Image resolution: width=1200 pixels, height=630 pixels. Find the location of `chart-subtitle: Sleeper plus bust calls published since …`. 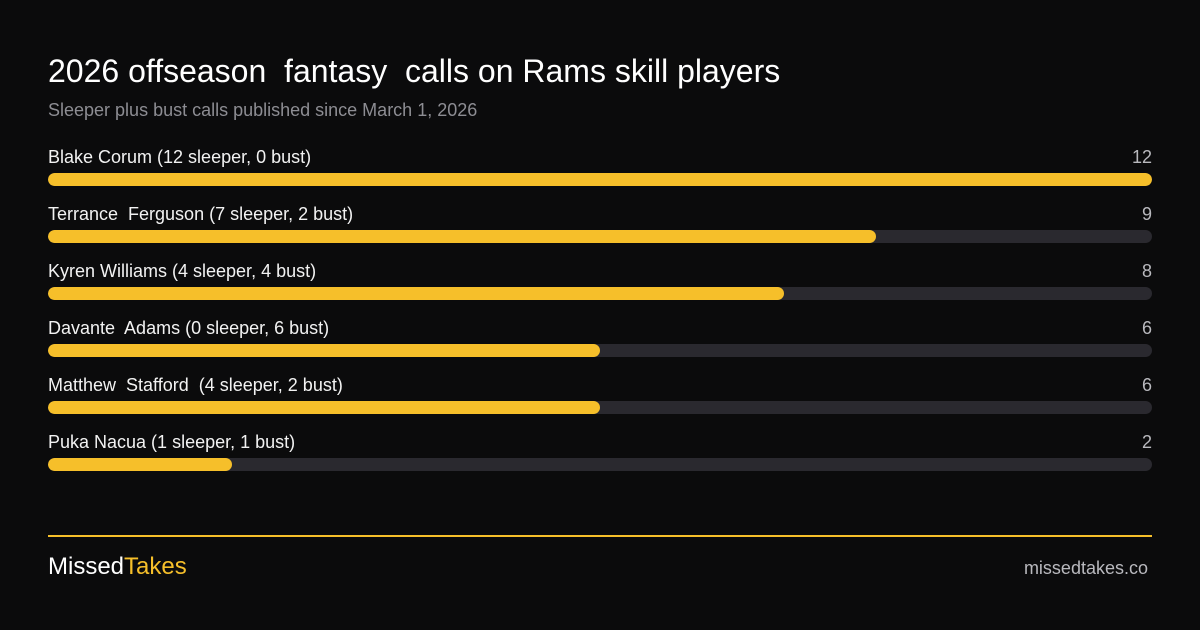

chart-subtitle: Sleeper plus bust calls published since … is located at coordinates (263, 110).